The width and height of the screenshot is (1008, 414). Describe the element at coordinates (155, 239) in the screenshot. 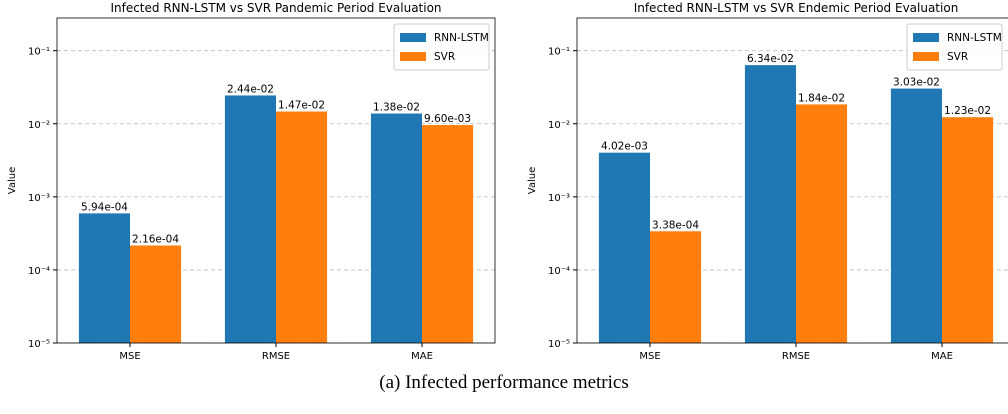

I see `value-label: 2.16e-04` at that location.